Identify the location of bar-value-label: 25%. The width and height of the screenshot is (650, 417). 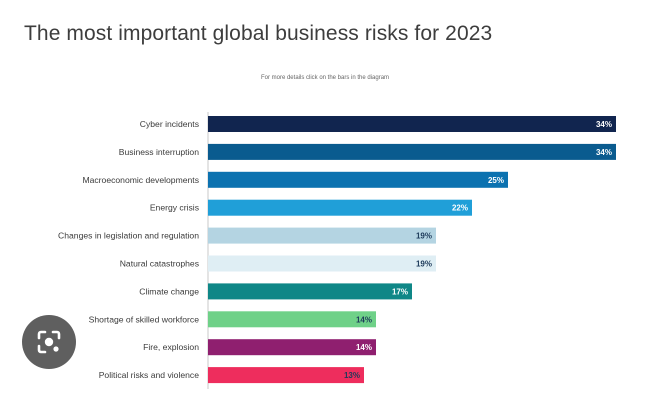
(496, 180).